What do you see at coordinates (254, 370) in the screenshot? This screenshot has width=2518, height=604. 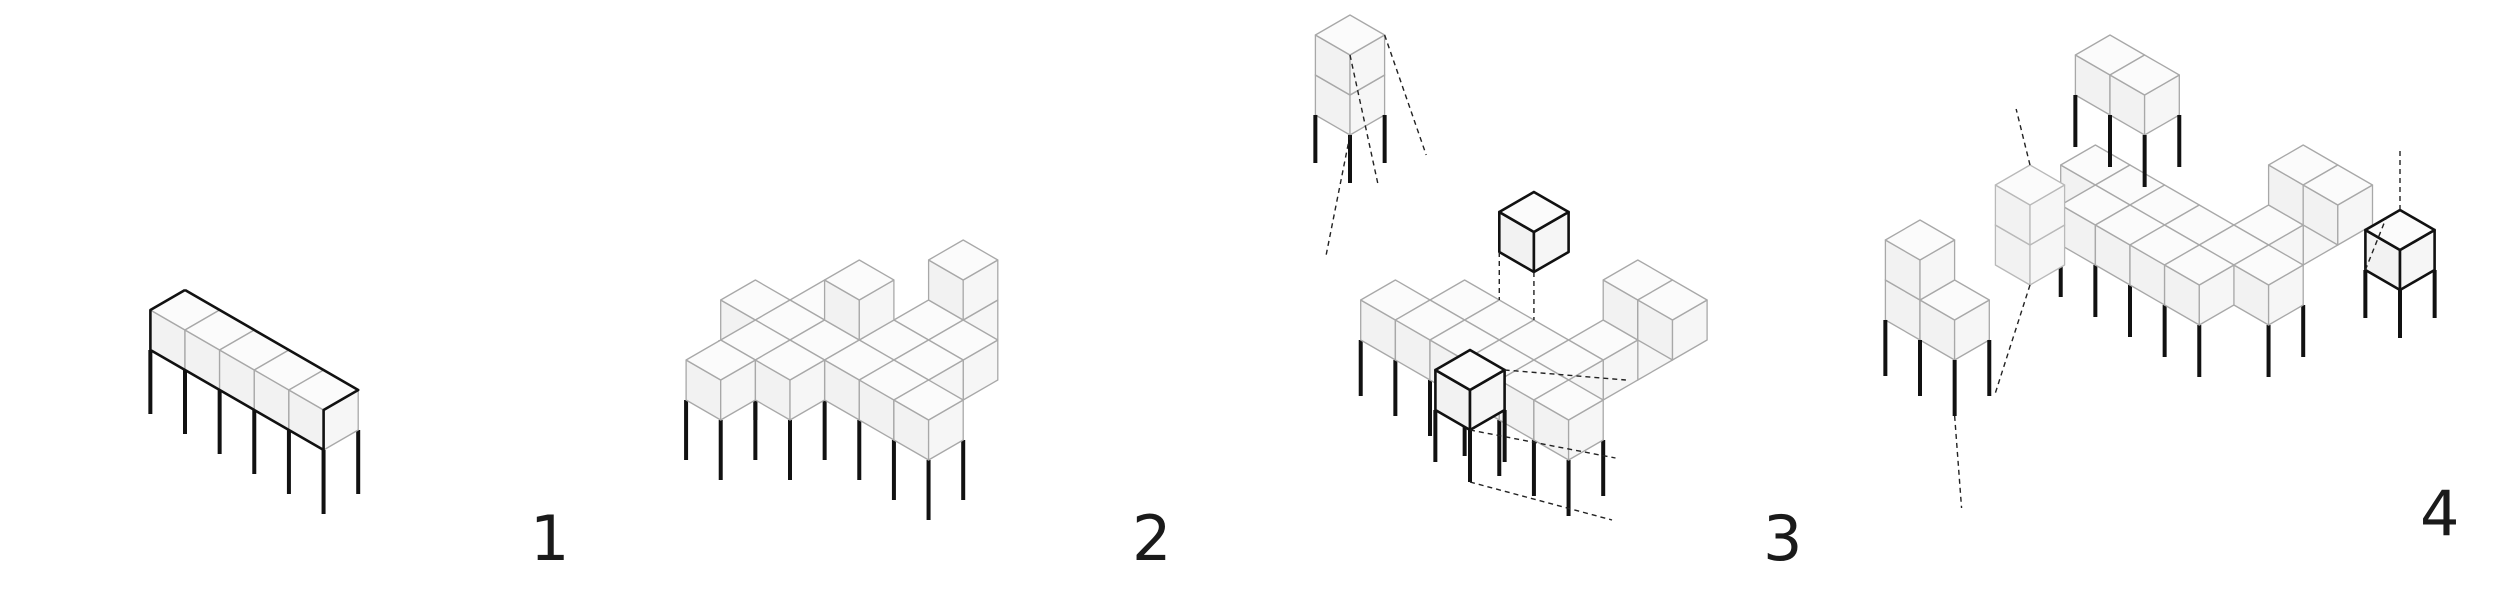 I see `cluster-outline` at bounding box center [254, 370].